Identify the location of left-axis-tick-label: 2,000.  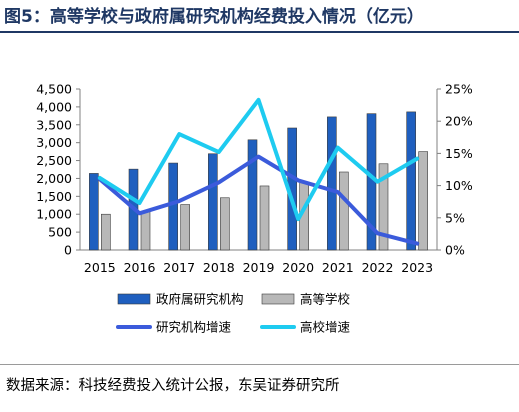
(54, 178).